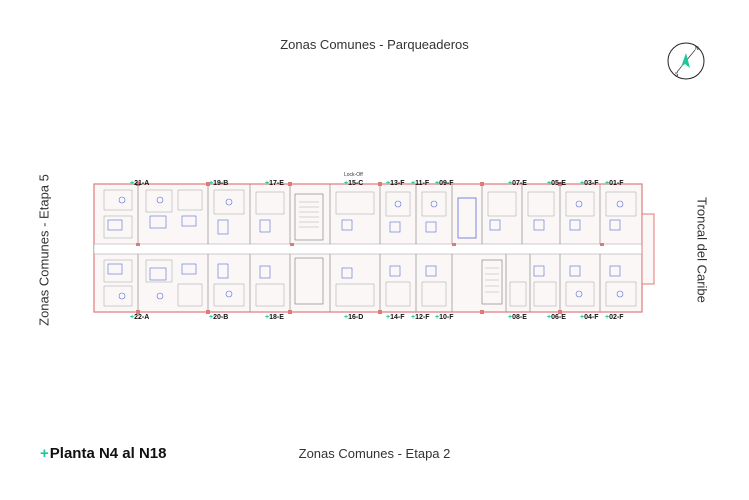 The height and width of the screenshot is (500, 749). I want to click on unit-label-02-F: +02-F, so click(614, 317).